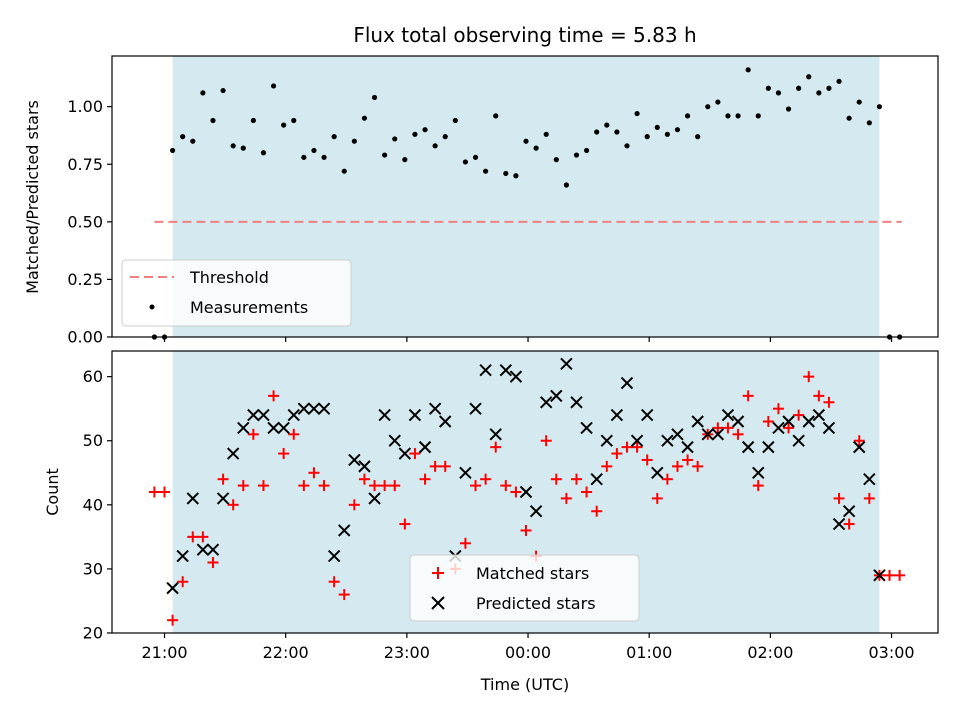 The width and height of the screenshot is (960, 720). Describe the element at coordinates (93, 633) in the screenshot. I see `y-tick-label: 20` at that location.